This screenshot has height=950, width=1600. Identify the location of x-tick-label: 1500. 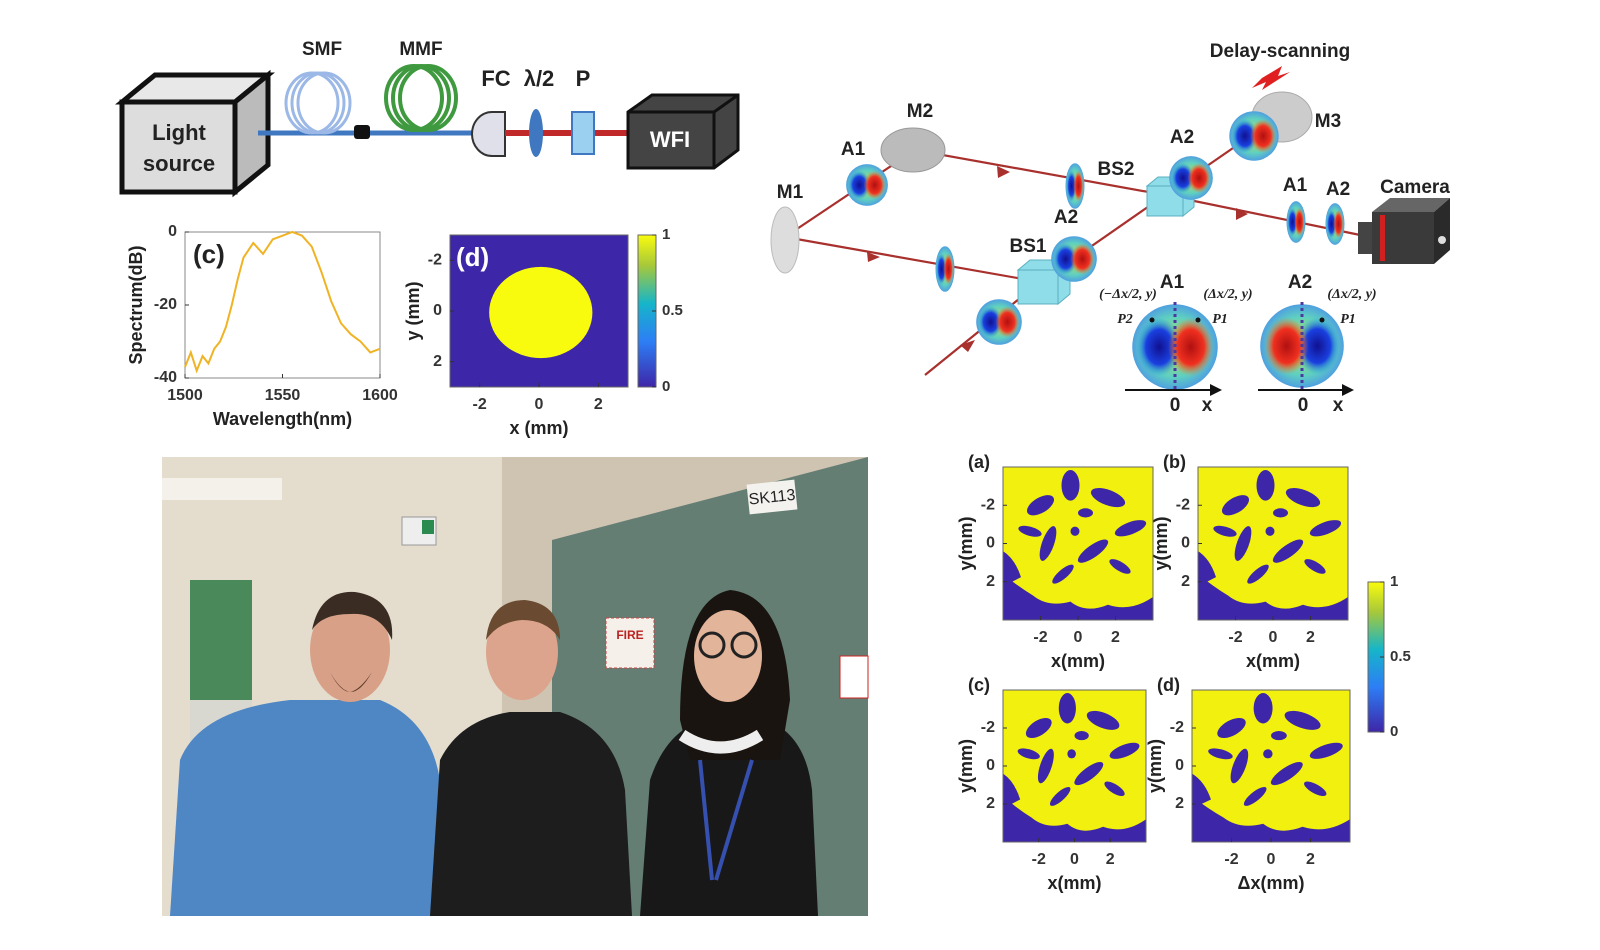
(185, 395).